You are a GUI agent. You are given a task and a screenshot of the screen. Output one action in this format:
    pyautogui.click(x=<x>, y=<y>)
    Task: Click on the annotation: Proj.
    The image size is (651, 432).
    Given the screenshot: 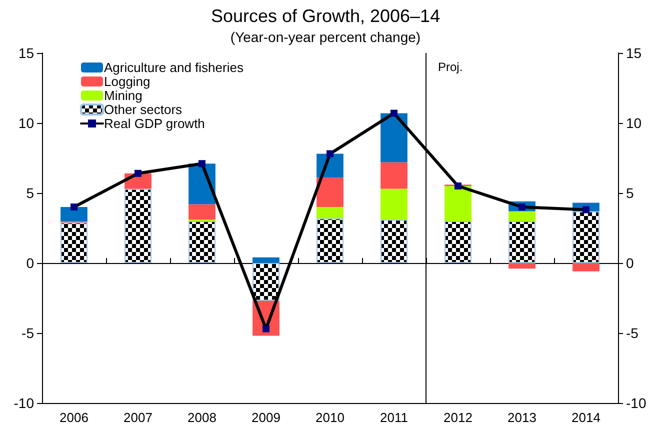 What is the action you would take?
    pyautogui.click(x=450, y=67)
    